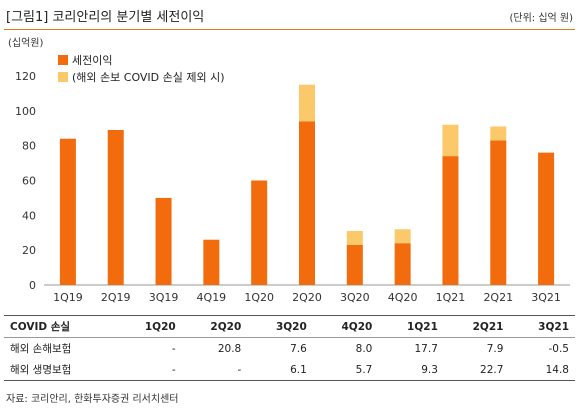 This screenshot has height=412, width=579. Describe the element at coordinates (164, 297) in the screenshot. I see `x-tick-label: 3Q19` at that location.